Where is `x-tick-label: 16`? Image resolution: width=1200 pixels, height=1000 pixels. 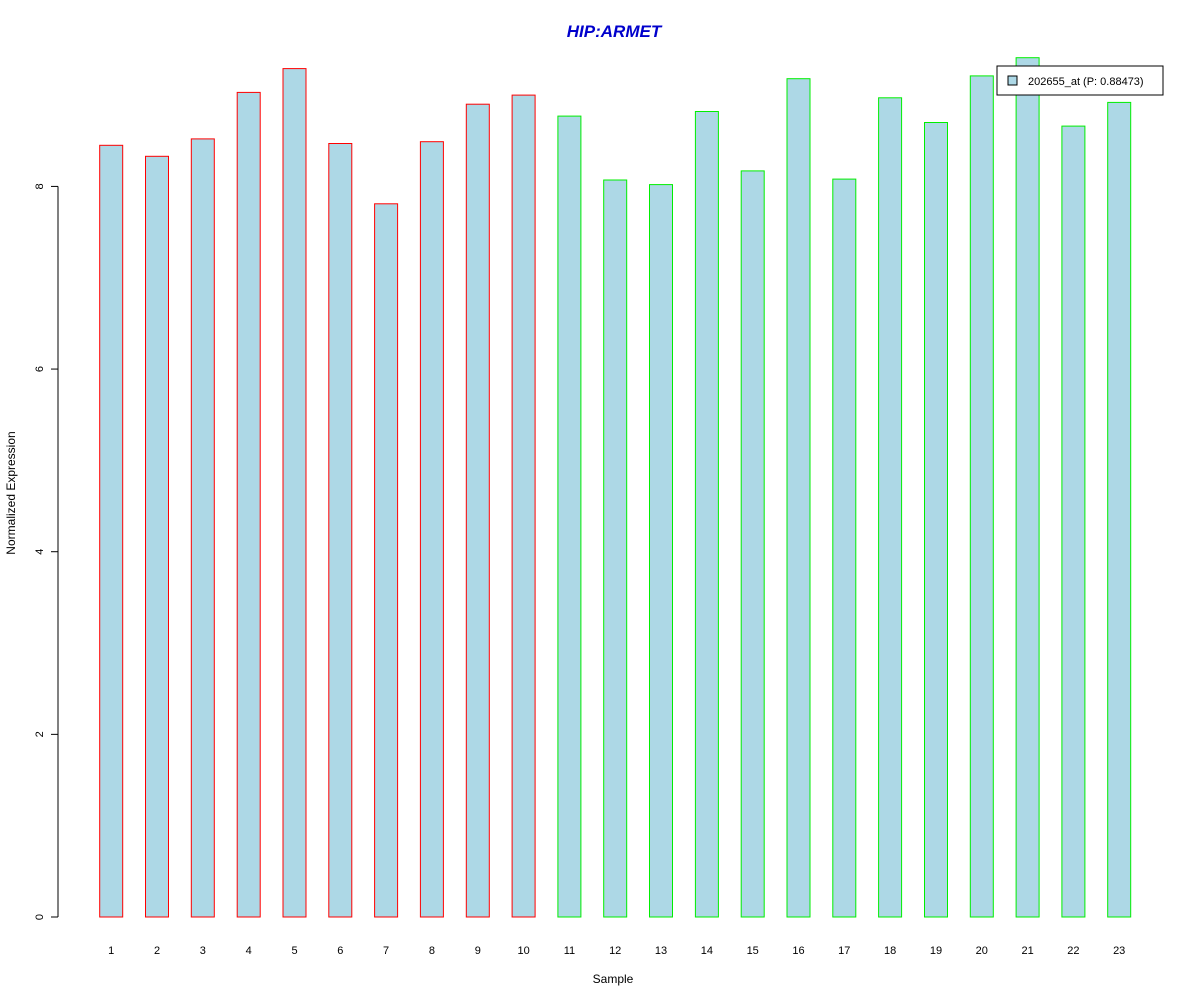
x-tick-label: 16 is located at coordinates (798, 951).